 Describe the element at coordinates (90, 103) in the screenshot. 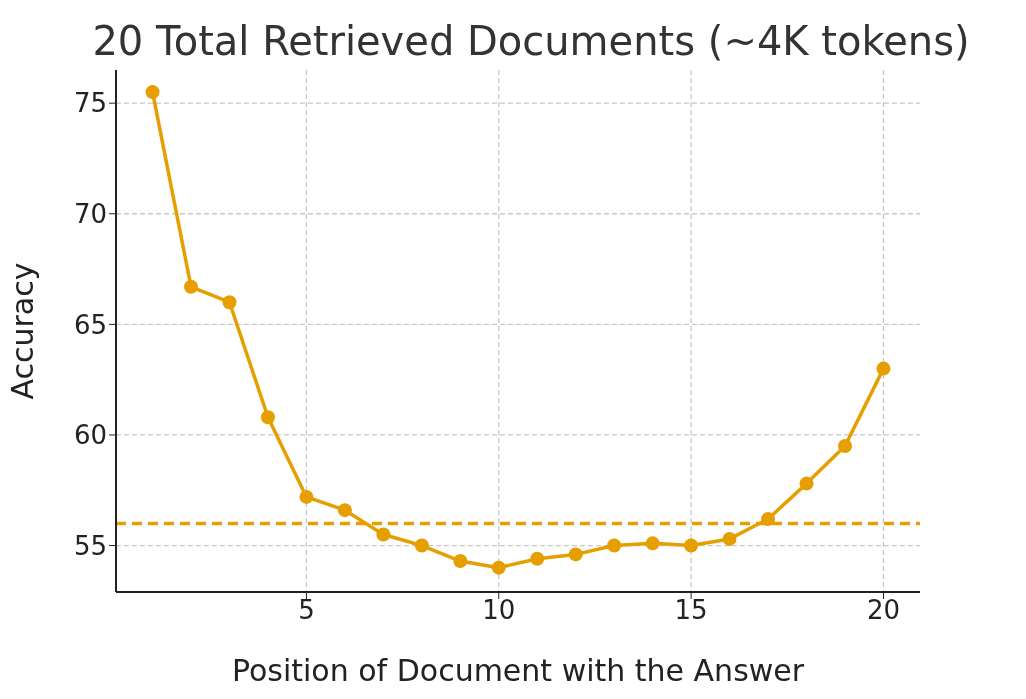

I see `y-tick-label: 75` at that location.